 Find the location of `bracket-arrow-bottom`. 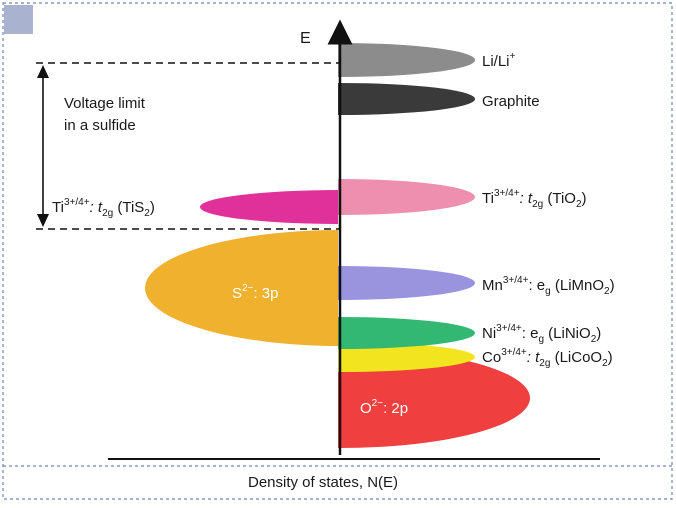

bracket-arrow-bottom is located at coordinates (43, 220).